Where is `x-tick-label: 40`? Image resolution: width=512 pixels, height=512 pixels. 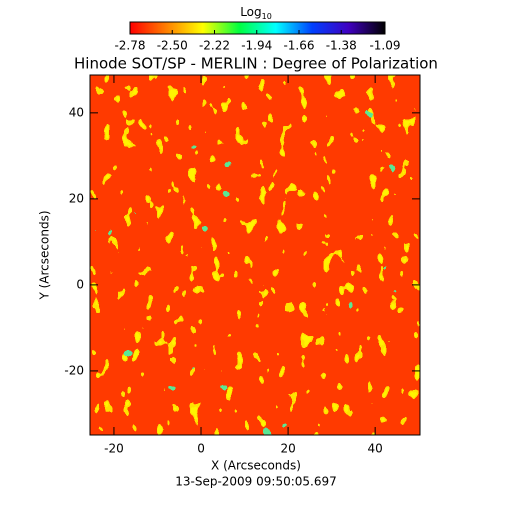
x-tick-label: 40 is located at coordinates (375, 449).